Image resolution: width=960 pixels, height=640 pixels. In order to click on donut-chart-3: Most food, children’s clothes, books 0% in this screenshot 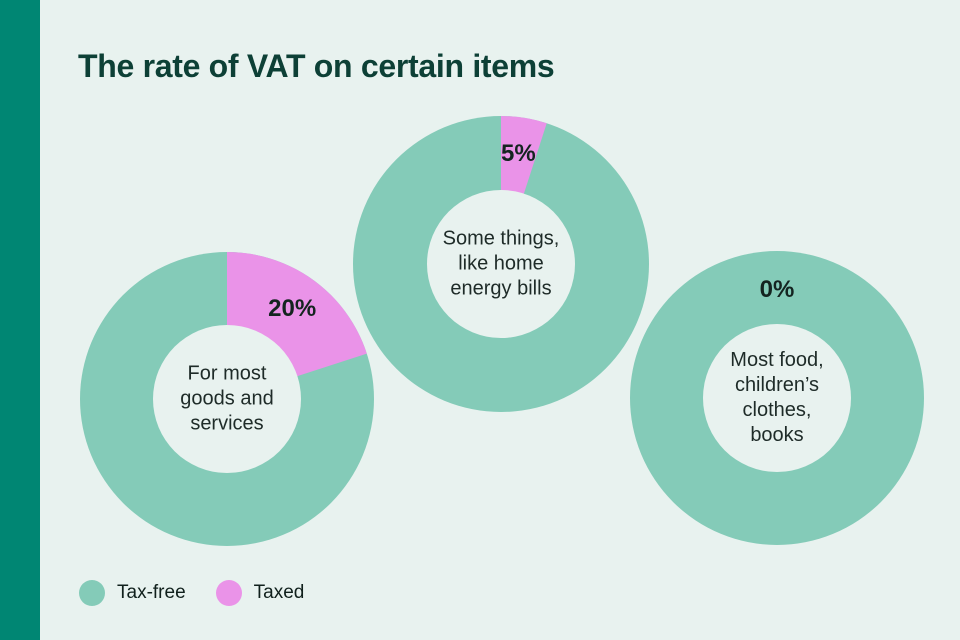, I will do `click(777, 398)`.